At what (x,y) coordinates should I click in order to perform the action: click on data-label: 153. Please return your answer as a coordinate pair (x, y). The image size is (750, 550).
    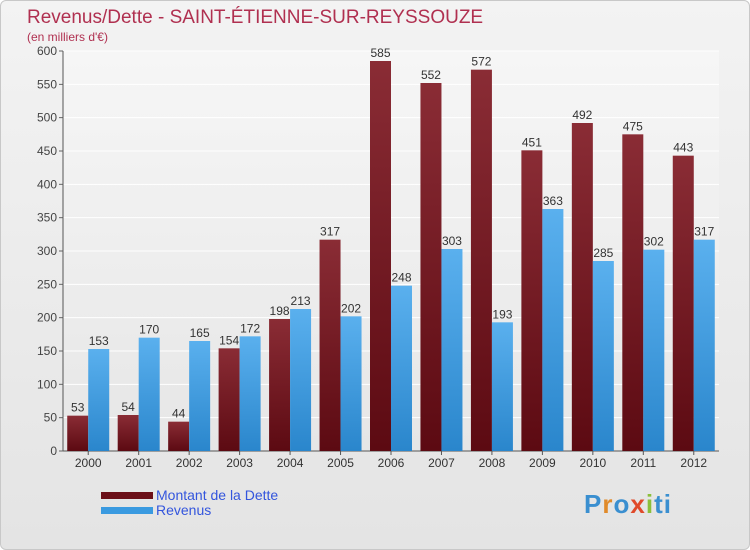
    Looking at the image, I should click on (99, 341).